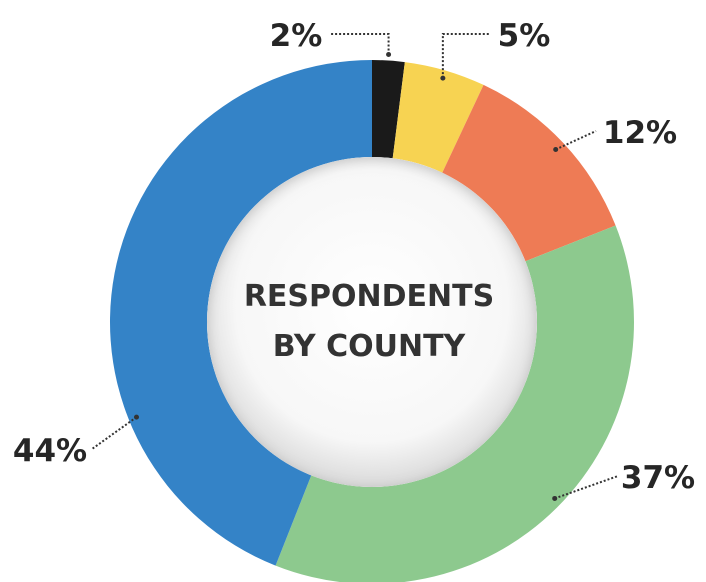  Describe the element at coordinates (50, 451) in the screenshot. I see `slice-label: 44%` at that location.